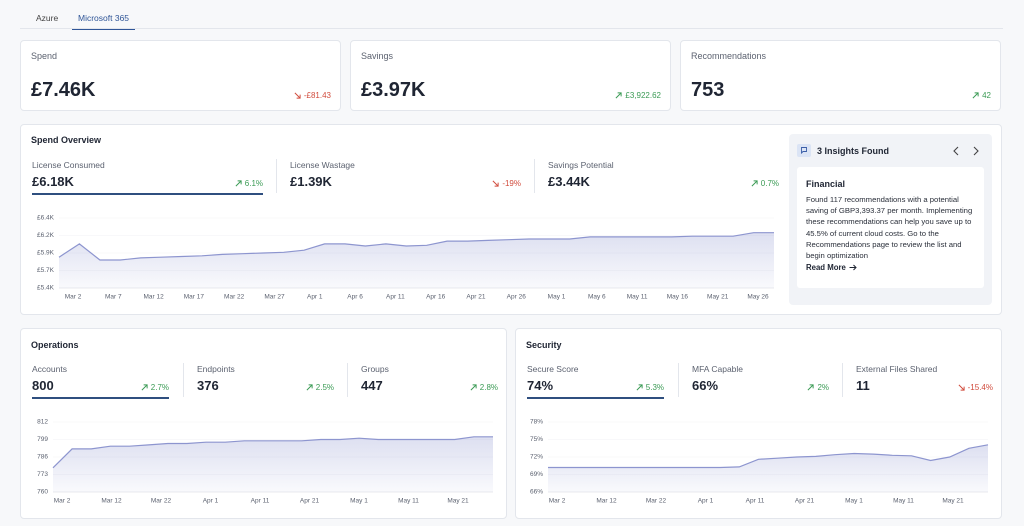 The height and width of the screenshot is (526, 1024). What do you see at coordinates (265, 387) in the screenshot?
I see `trend: 2.5%` at bounding box center [265, 387].